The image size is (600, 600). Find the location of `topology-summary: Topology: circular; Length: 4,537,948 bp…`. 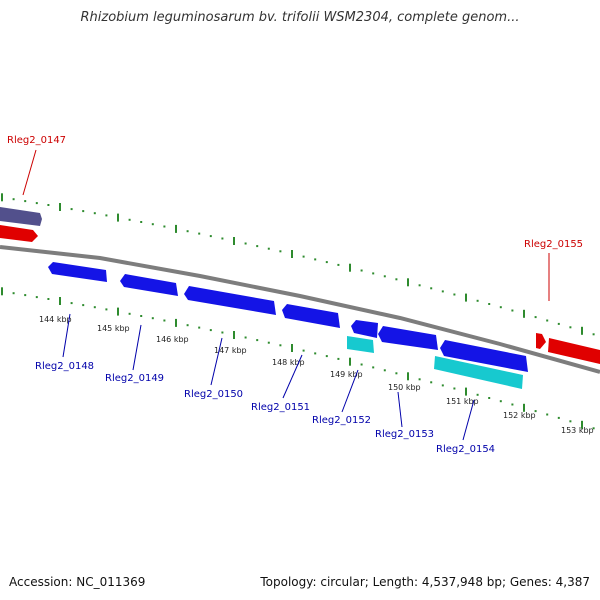

topology-summary: Topology: circular; Length: 4,537,948 bp… is located at coordinates (425, 582).